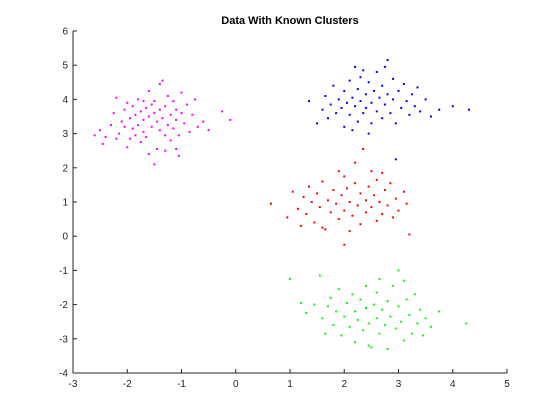 This screenshot has width=560, height=420. Describe the element at coordinates (290, 384) in the screenshot. I see `x-tick-label: 1` at that location.